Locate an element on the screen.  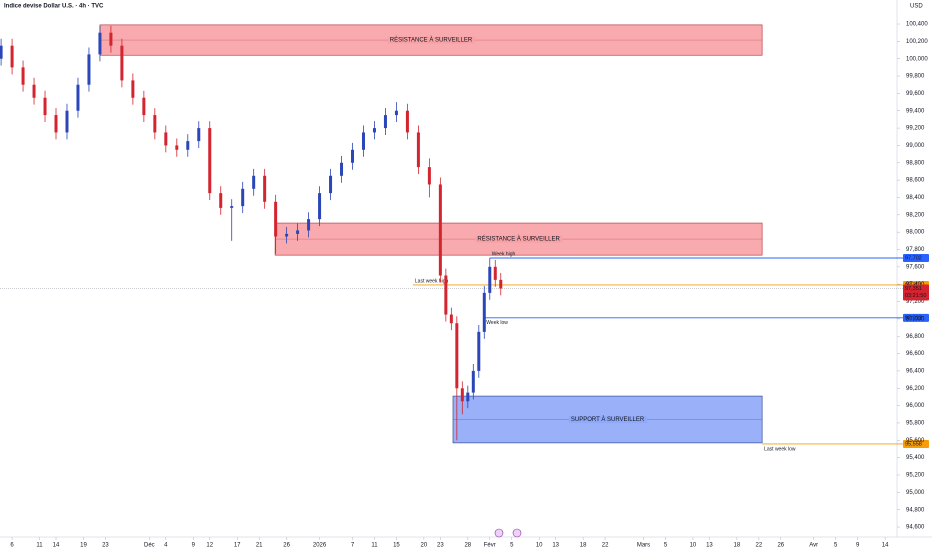
x-tick-label: 13 is located at coordinates (709, 546).